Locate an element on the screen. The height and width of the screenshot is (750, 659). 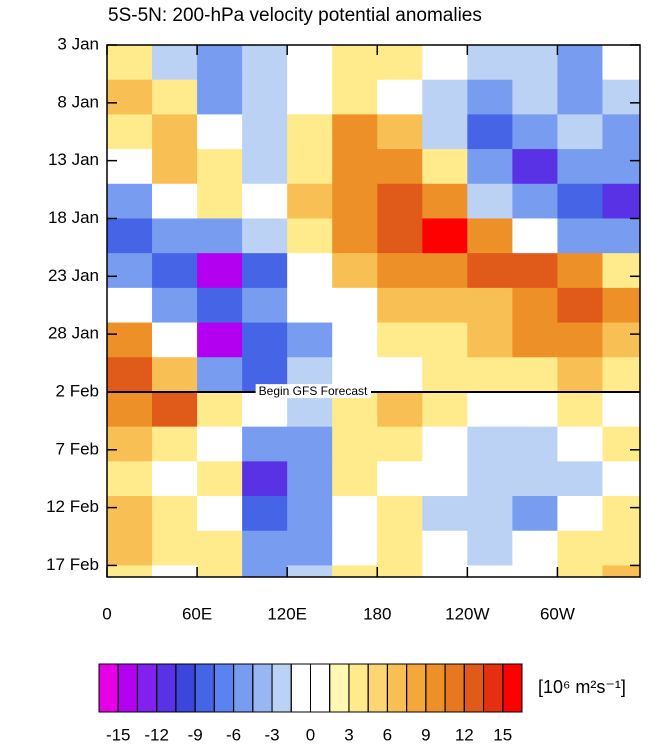
y-tick-label: 28 Jan is located at coordinates (73, 333).